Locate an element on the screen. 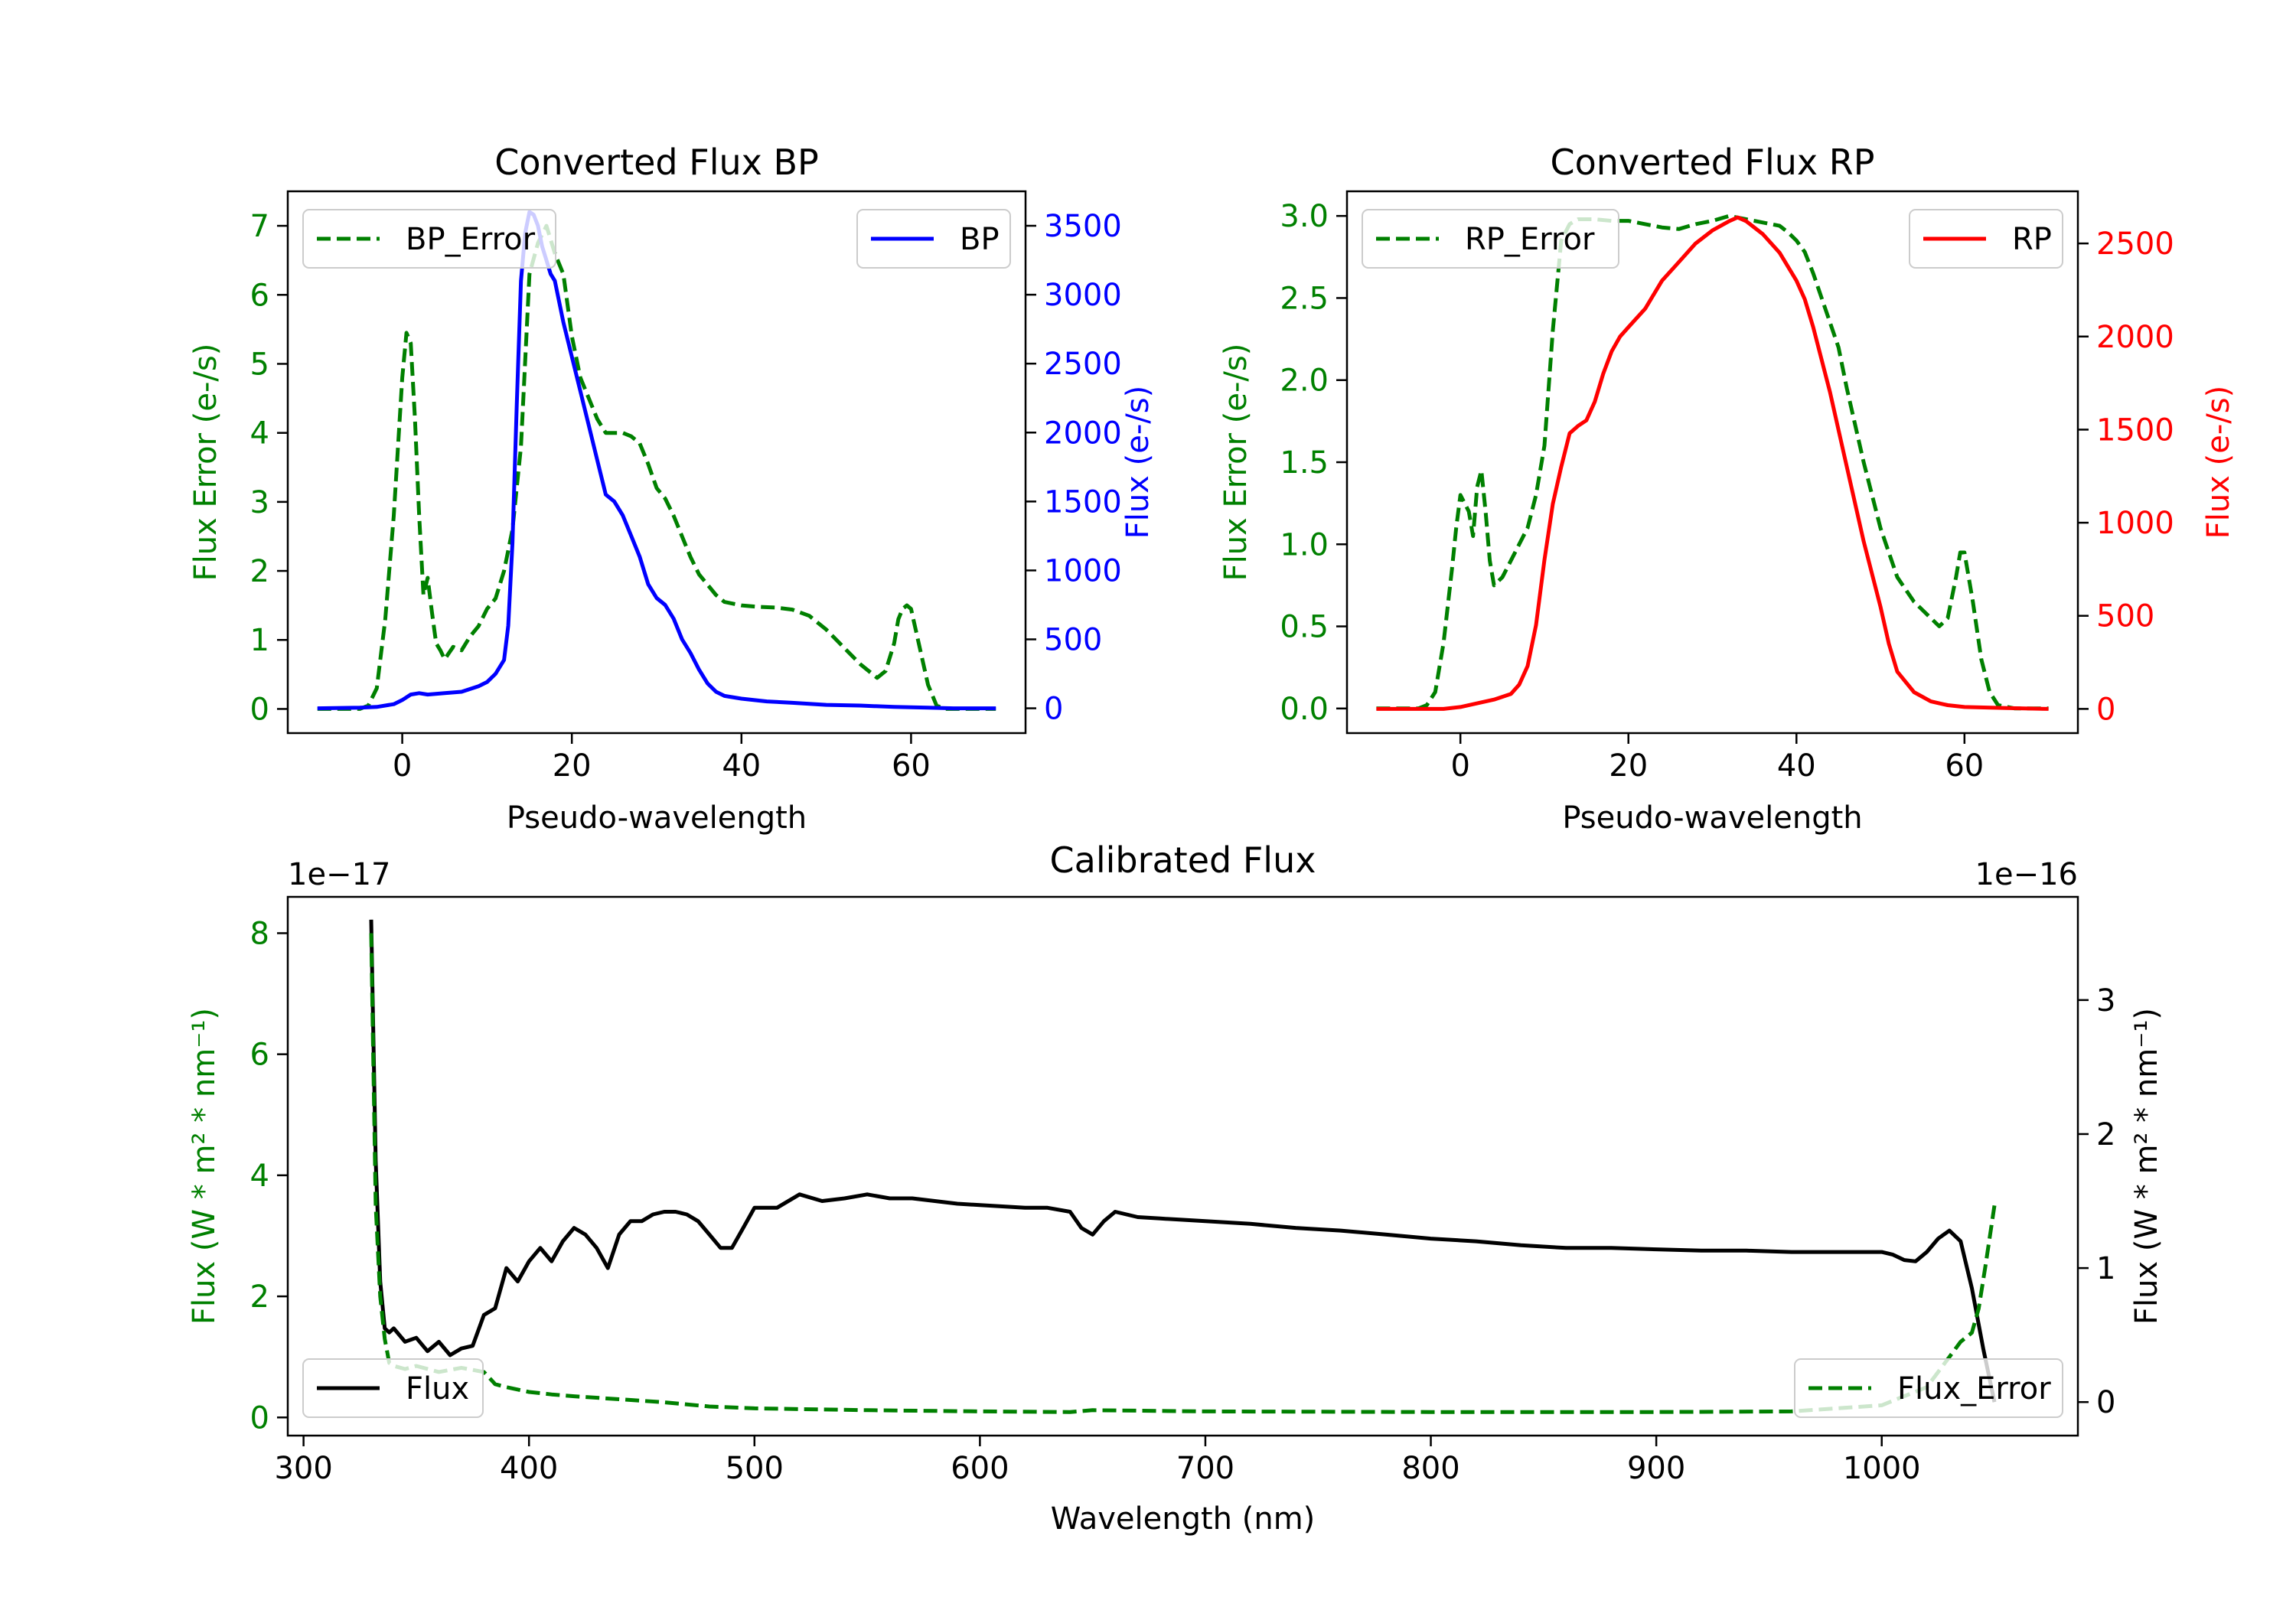 This screenshot has height=1607, width=2296. x-tick-label: 400 is located at coordinates (529, 1468).